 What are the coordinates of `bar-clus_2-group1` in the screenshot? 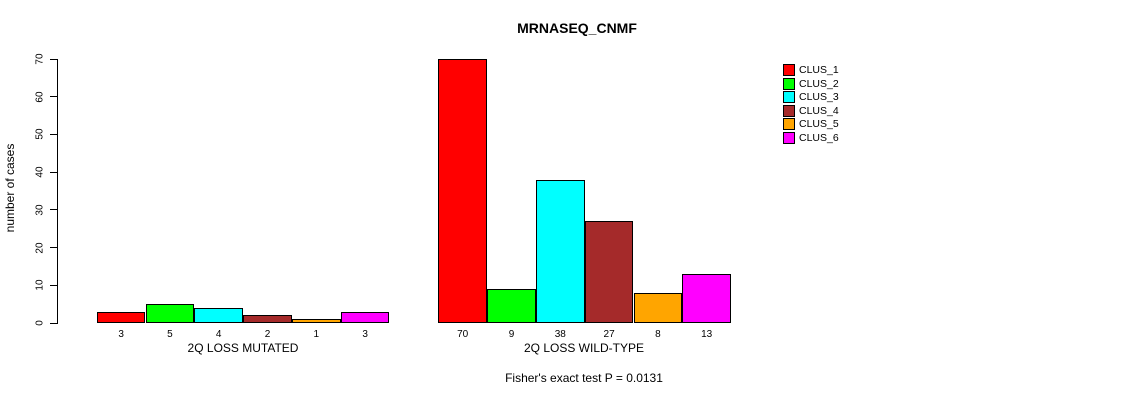 It's located at (170, 313).